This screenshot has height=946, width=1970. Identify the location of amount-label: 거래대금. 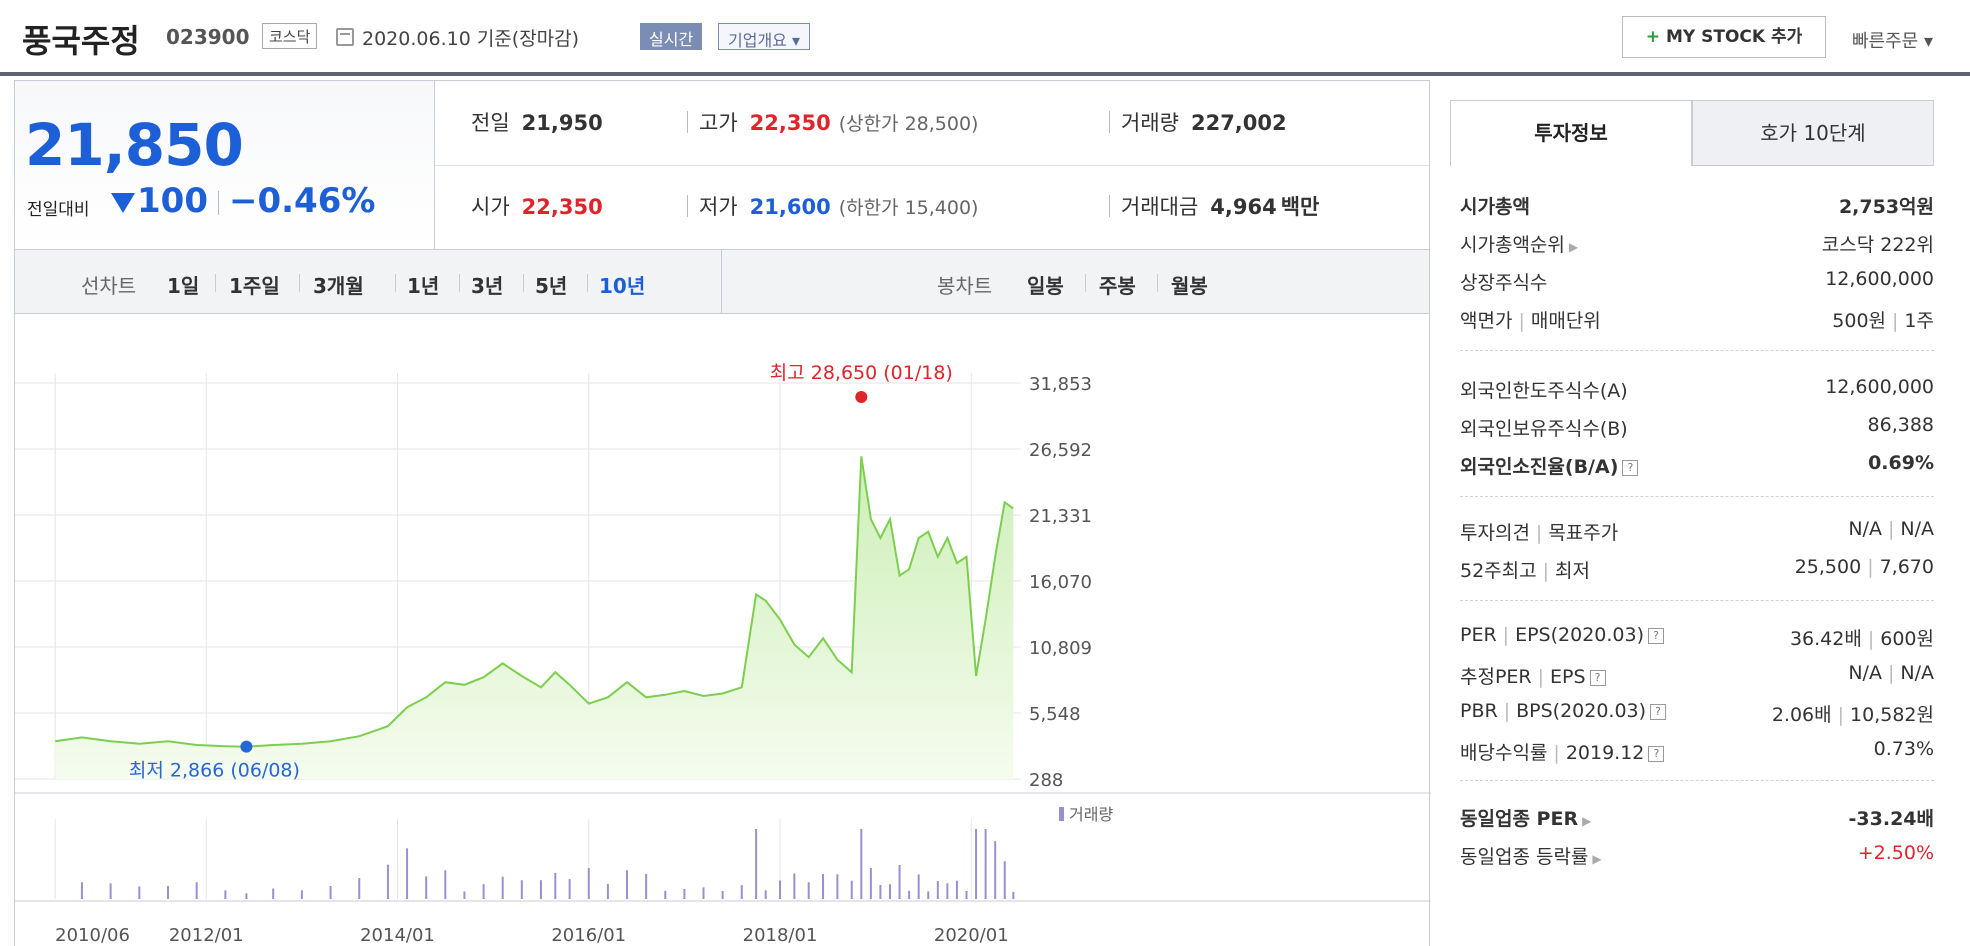
(1160, 207).